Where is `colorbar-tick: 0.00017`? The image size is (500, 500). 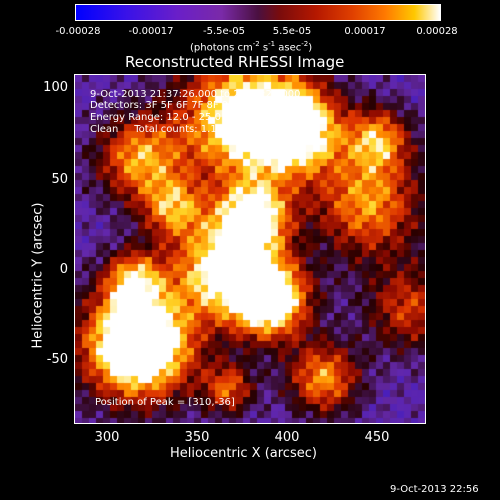
colorbar-tick: 0.00017 is located at coordinates (365, 31).